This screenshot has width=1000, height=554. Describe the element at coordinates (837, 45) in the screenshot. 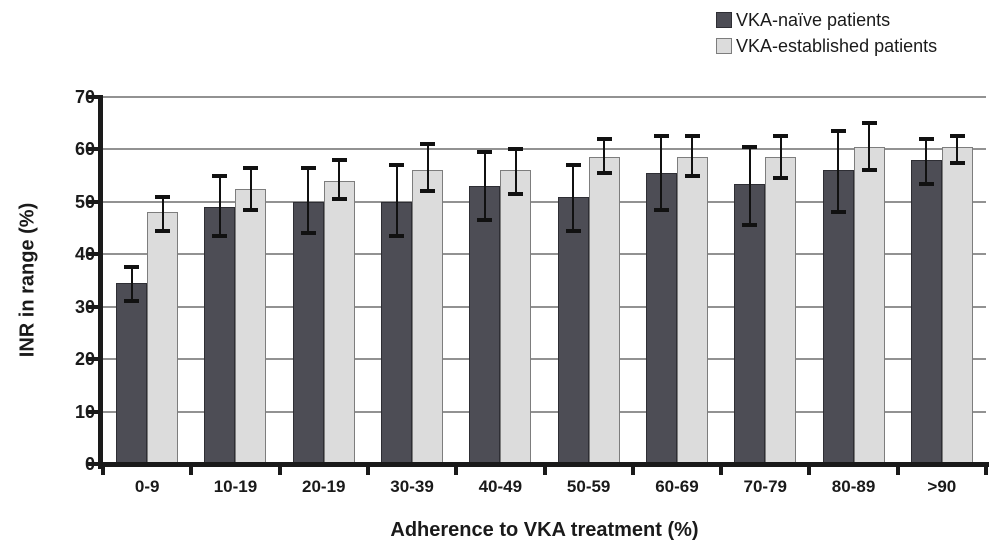

I see `legend-label-vka-established: VKA-established patients` at that location.